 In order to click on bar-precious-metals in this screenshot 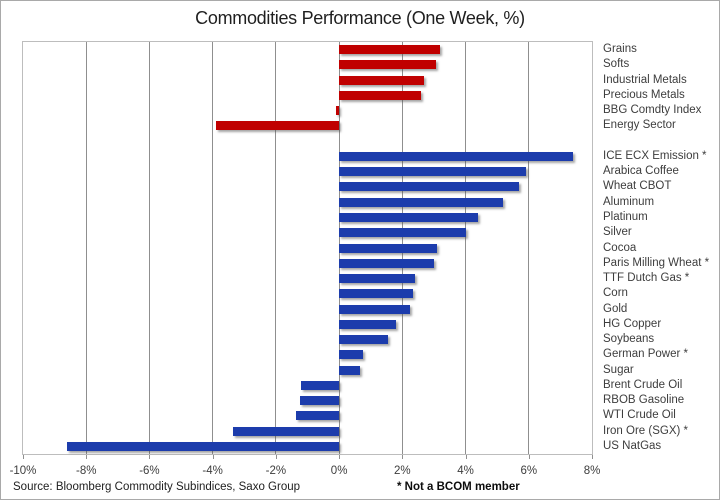, I will do `click(380, 95)`.